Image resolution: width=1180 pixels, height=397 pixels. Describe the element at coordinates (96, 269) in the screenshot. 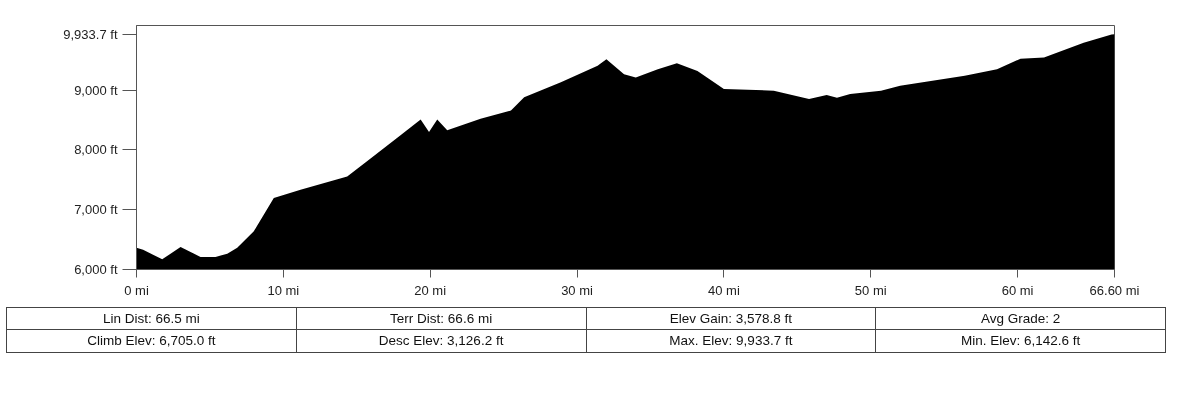

I see `y-tick-label: 6,000 ft` at that location.